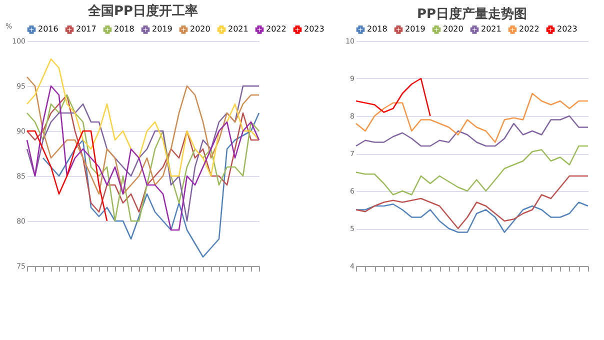  I want to click on legend-label: 2017, so click(86, 29).